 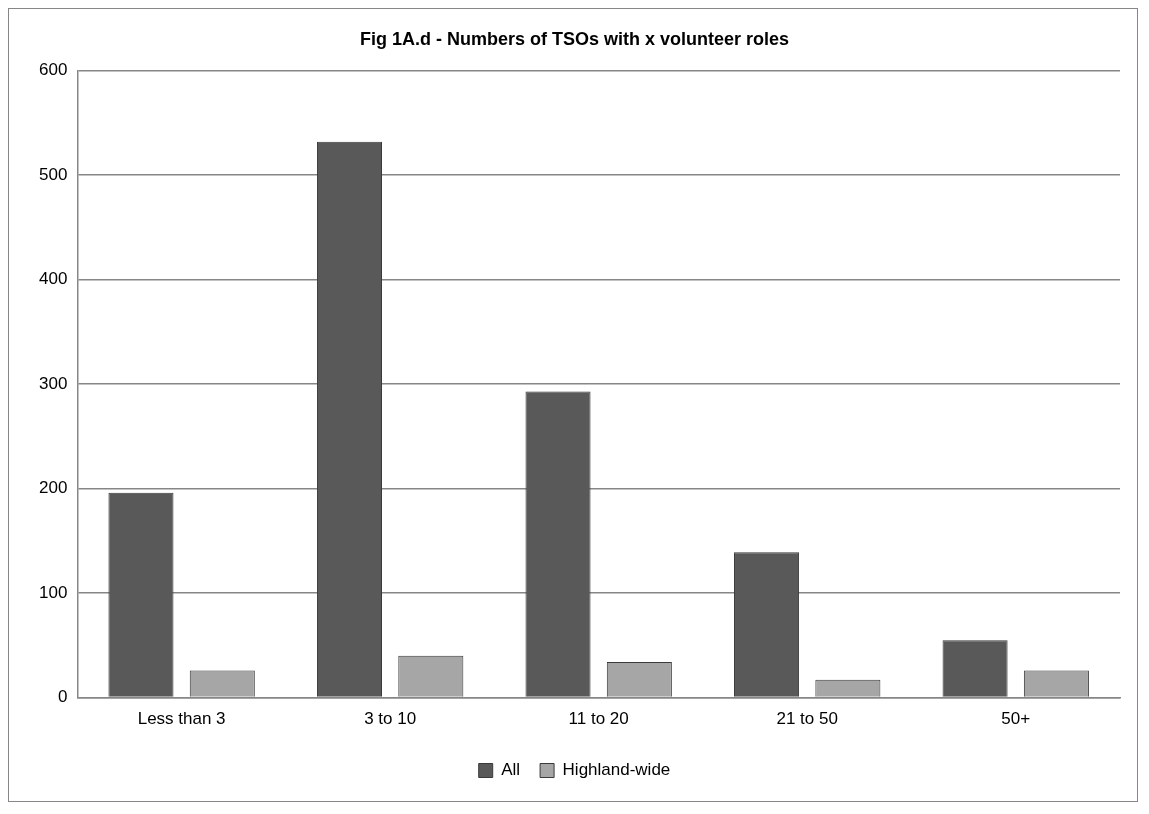 I want to click on x-tick-label: Less than 3, so click(x=181, y=719).